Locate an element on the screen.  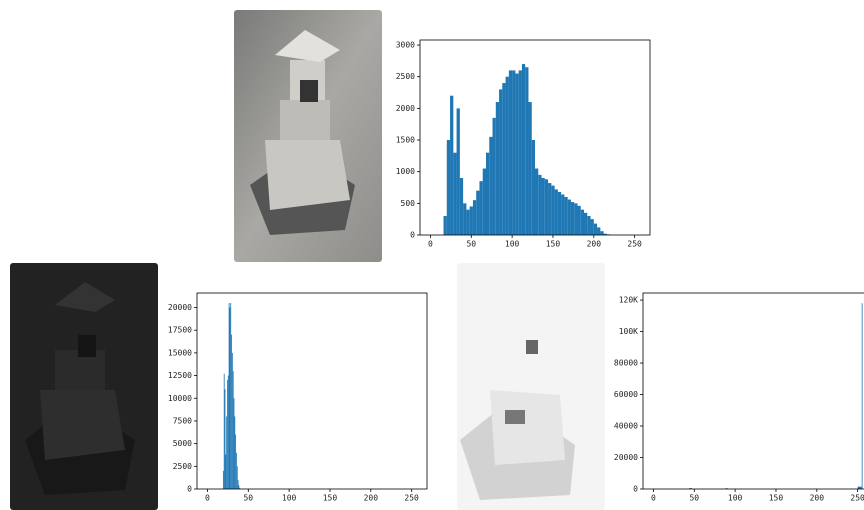
y-tick-label: 500 is located at coordinates (408, 203).